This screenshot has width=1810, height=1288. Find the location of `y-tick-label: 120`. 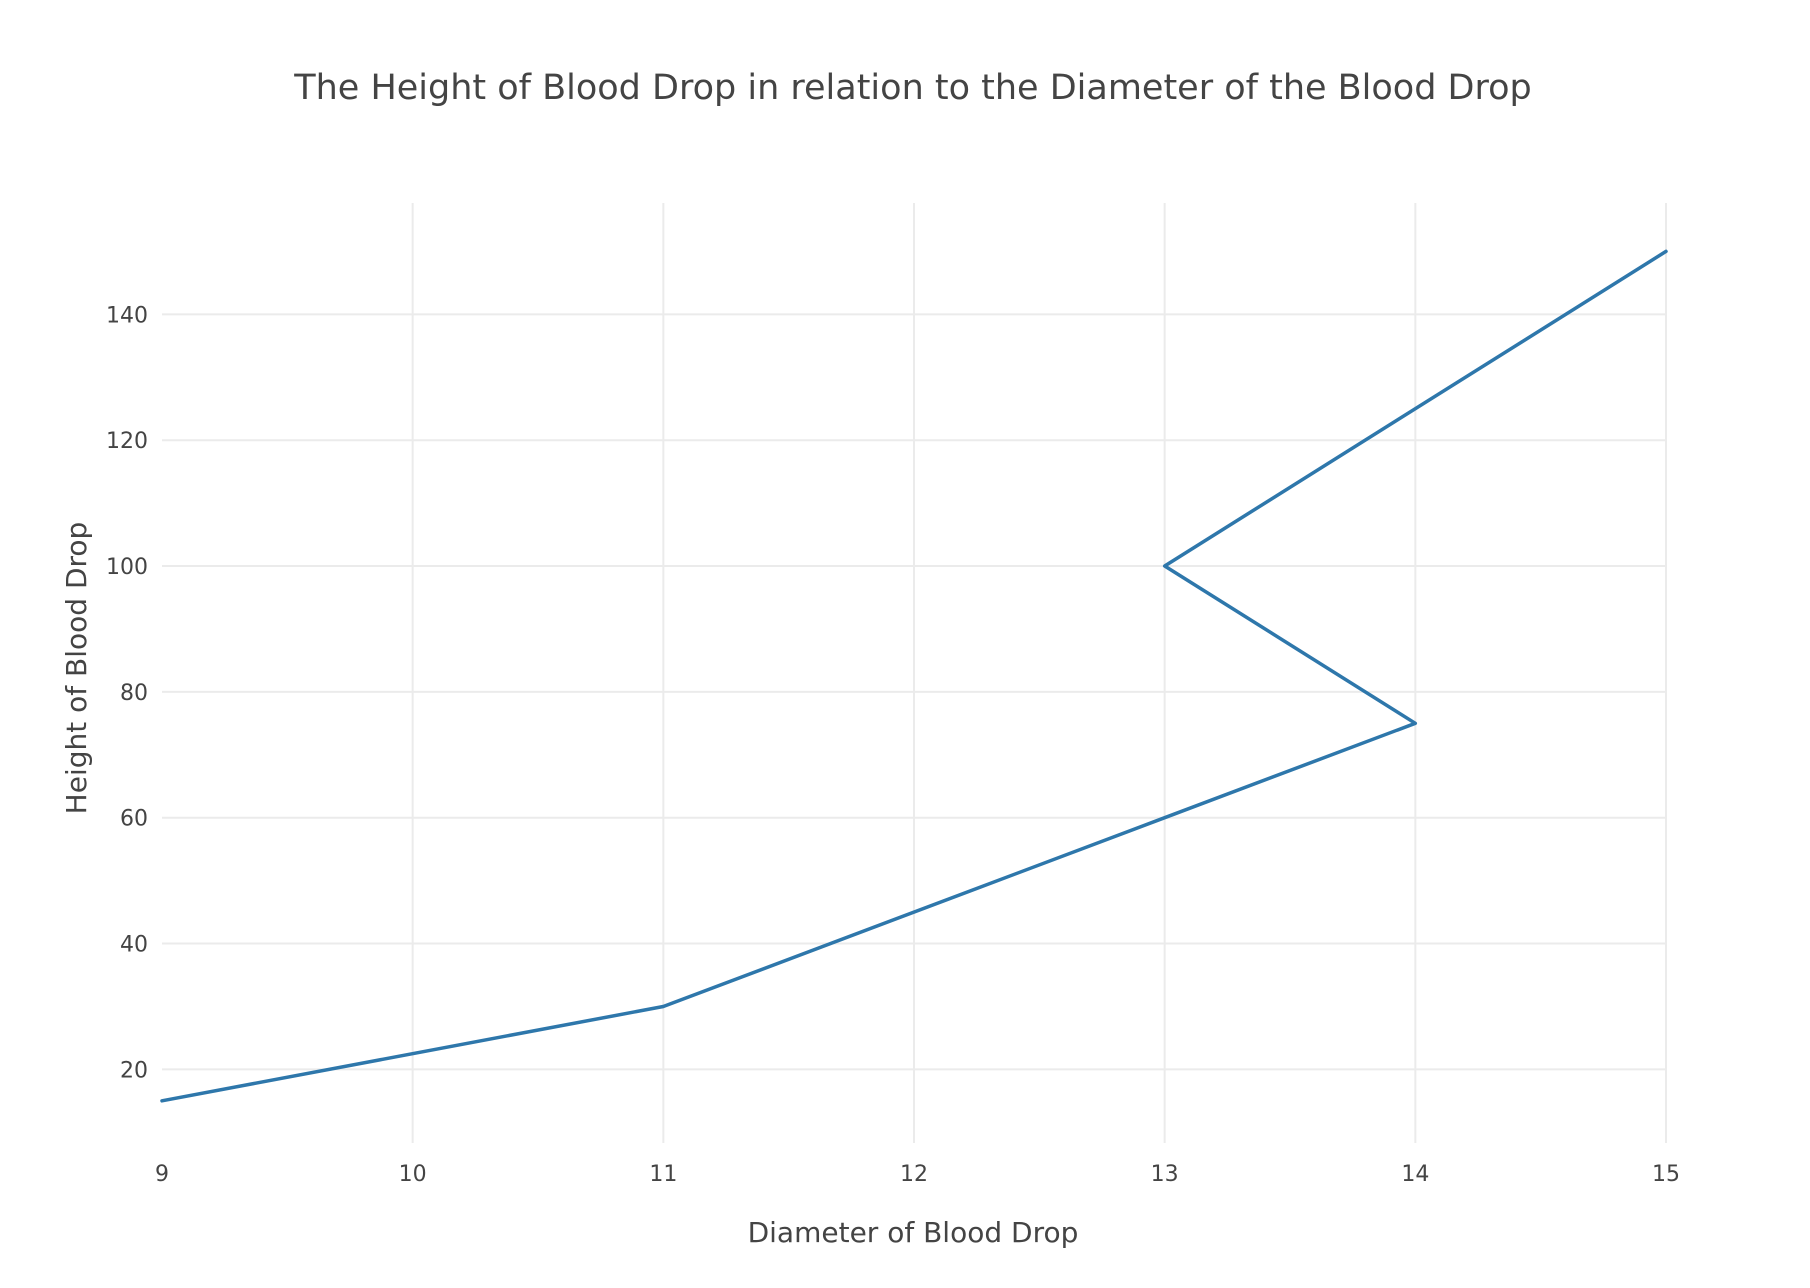

y-tick-label: 120 is located at coordinates (127, 441).